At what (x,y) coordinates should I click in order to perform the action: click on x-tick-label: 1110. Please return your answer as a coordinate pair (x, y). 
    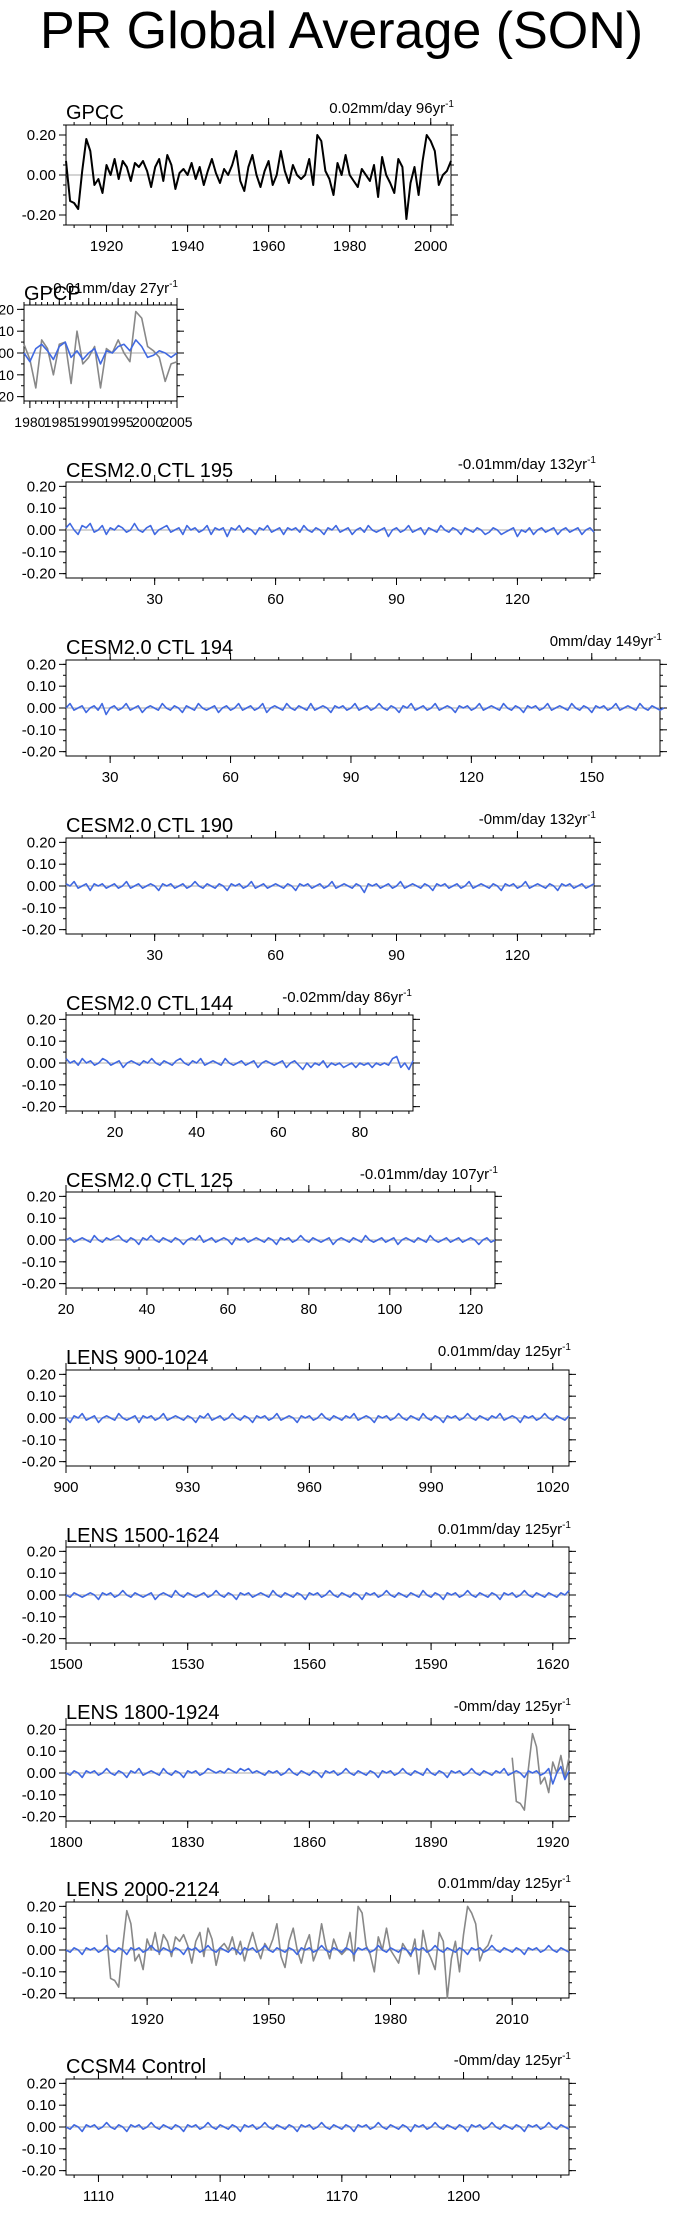
    Looking at the image, I should click on (98, 2196).